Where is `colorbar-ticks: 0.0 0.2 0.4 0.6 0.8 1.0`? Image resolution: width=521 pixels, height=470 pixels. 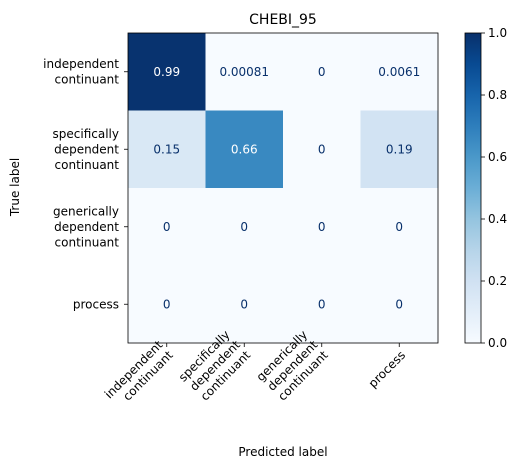 colorbar-ticks: 0.0 0.2 0.4 0.6 0.8 1.0 is located at coordinates (494, 188).